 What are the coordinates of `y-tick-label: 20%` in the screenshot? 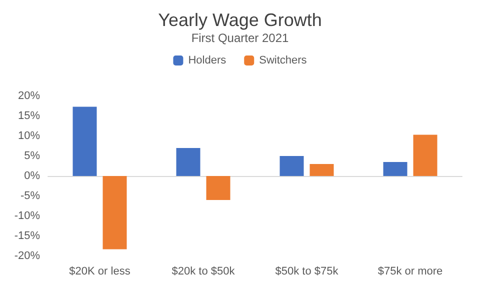 It's located at (29, 96).